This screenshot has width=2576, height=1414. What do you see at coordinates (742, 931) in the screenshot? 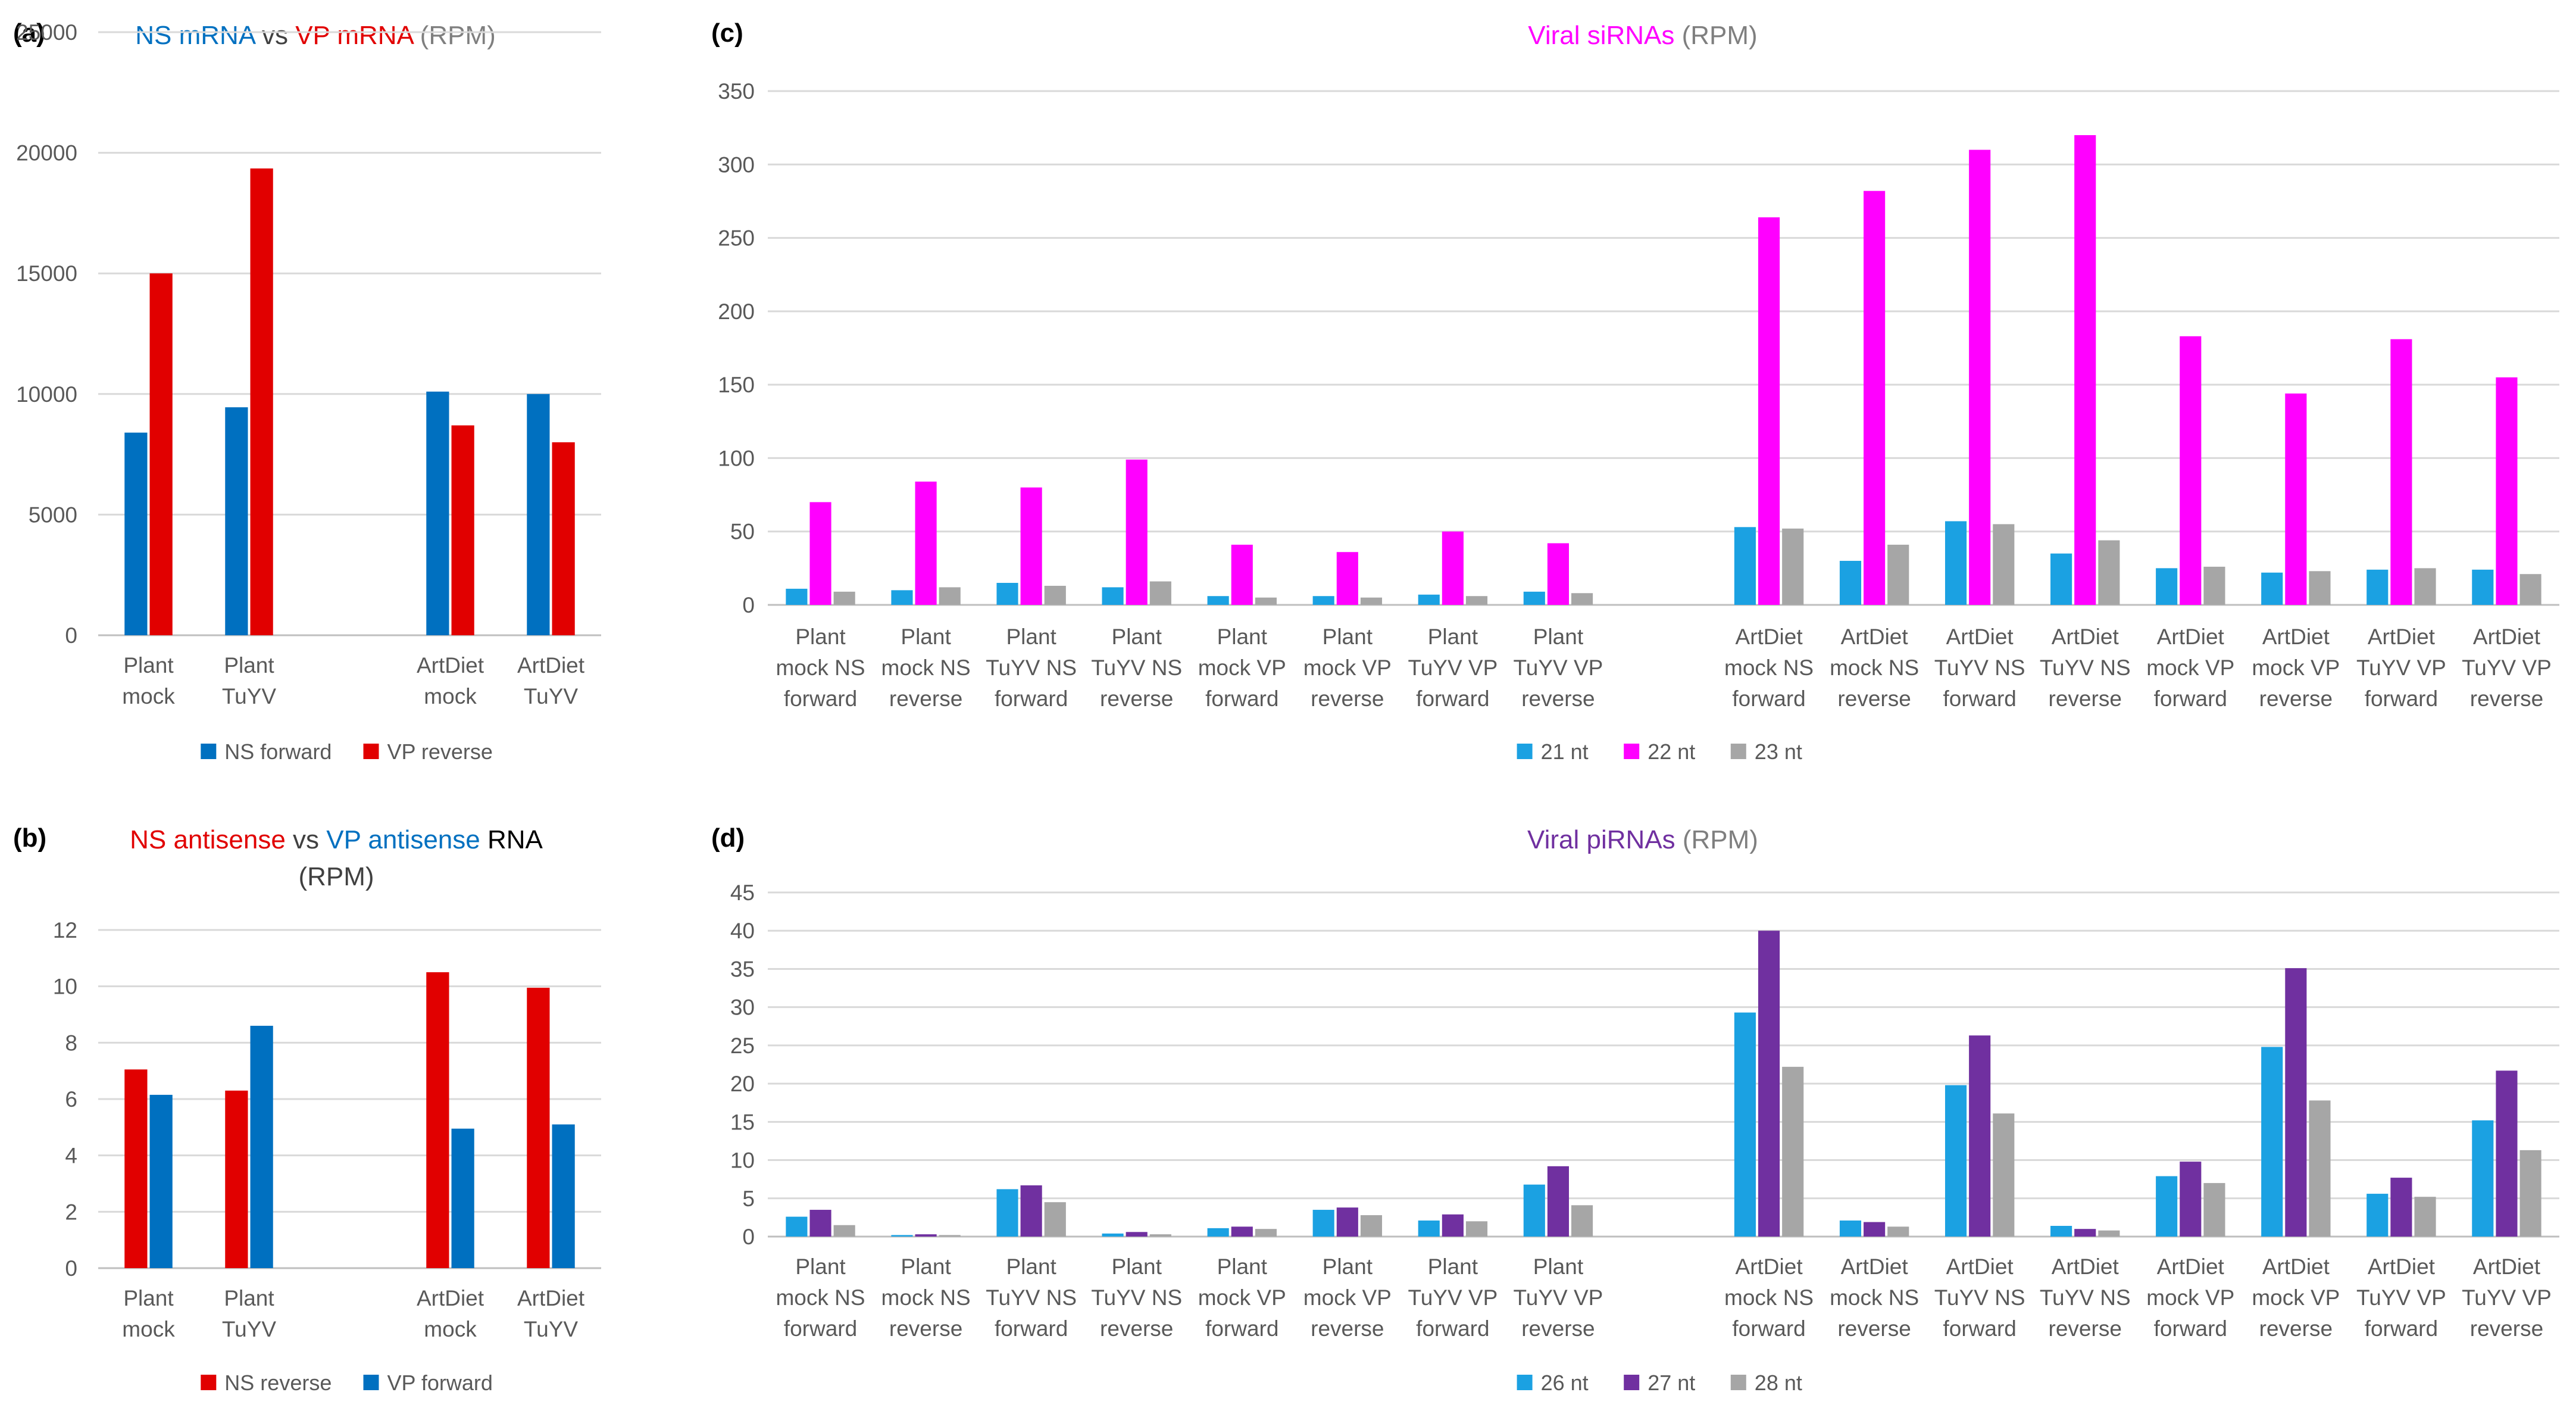
I see `y-tick-label: 40` at bounding box center [742, 931].